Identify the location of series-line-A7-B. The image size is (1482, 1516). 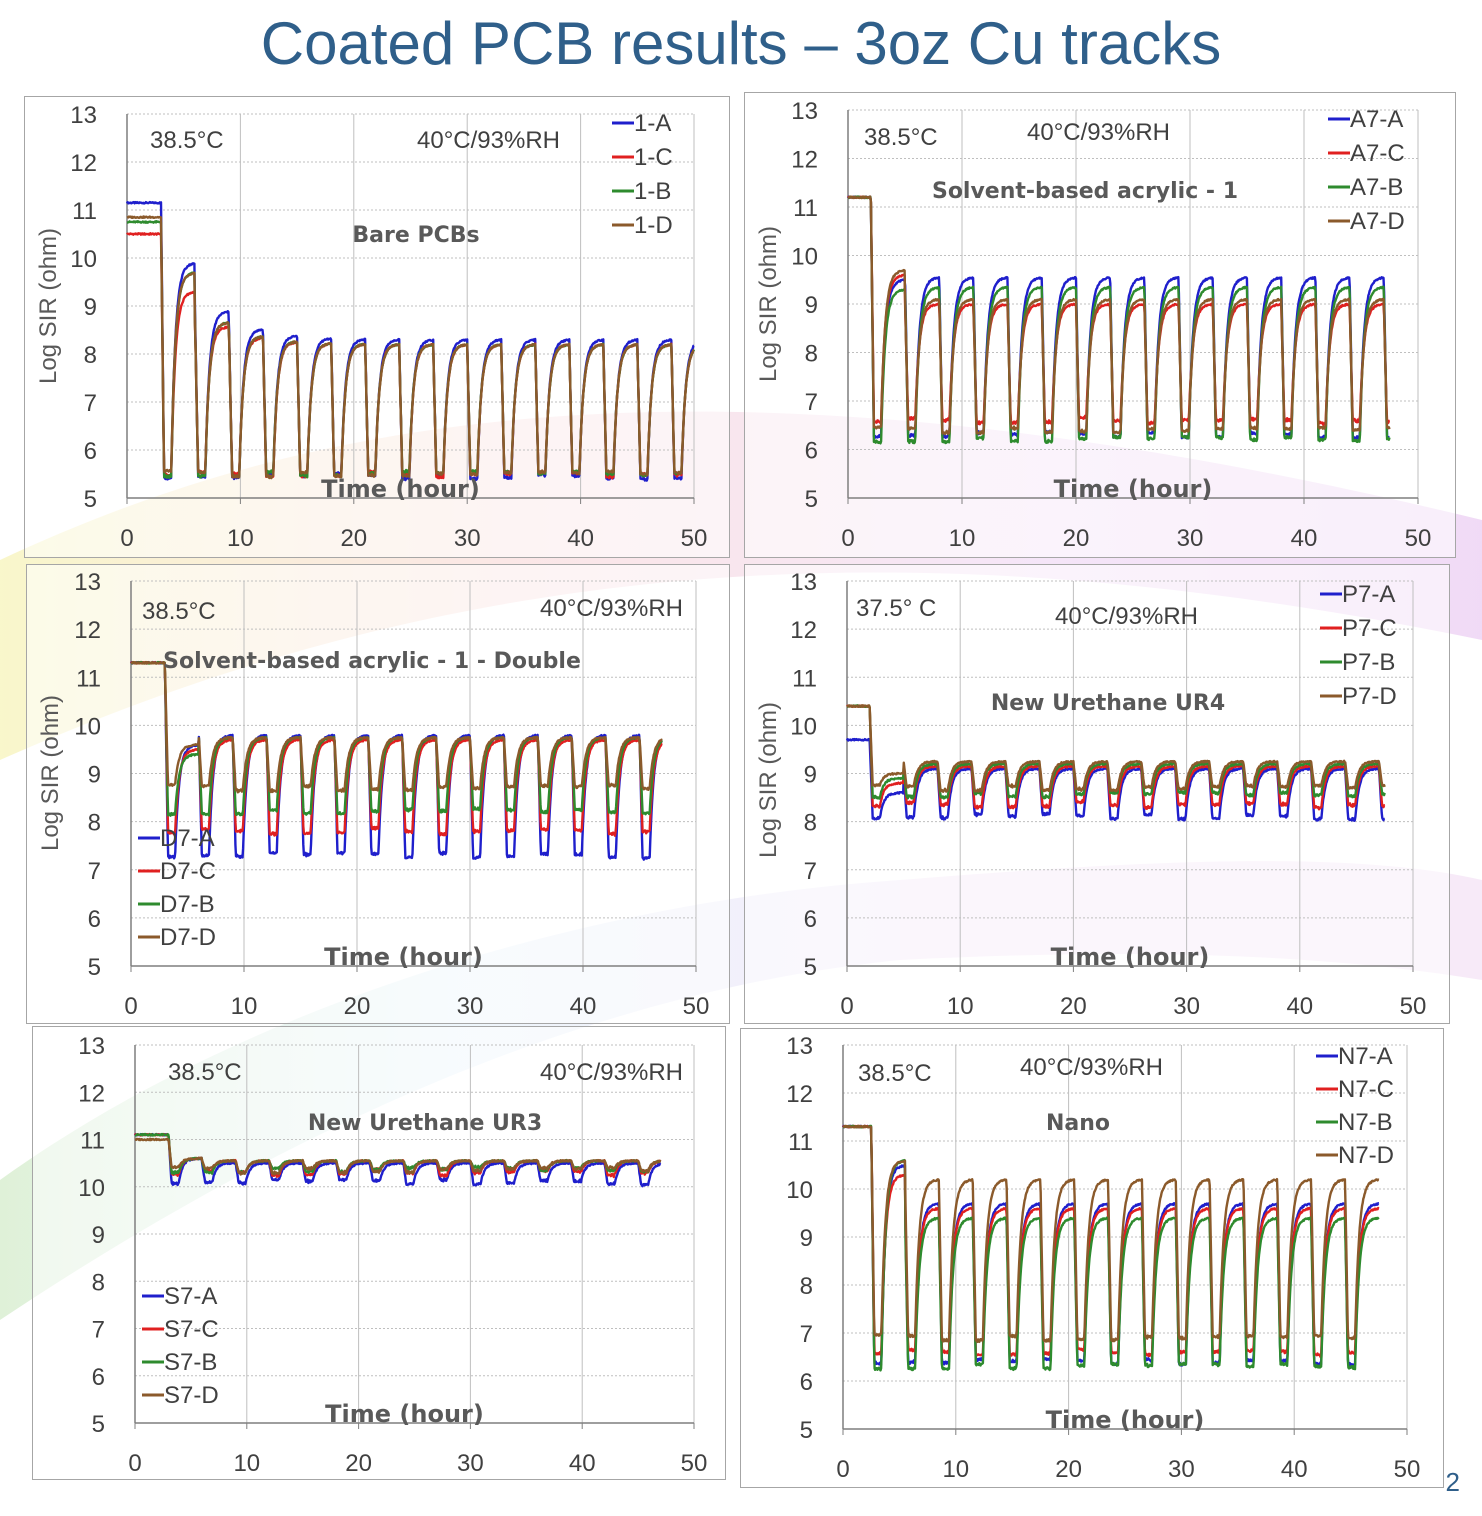
(1119, 320).